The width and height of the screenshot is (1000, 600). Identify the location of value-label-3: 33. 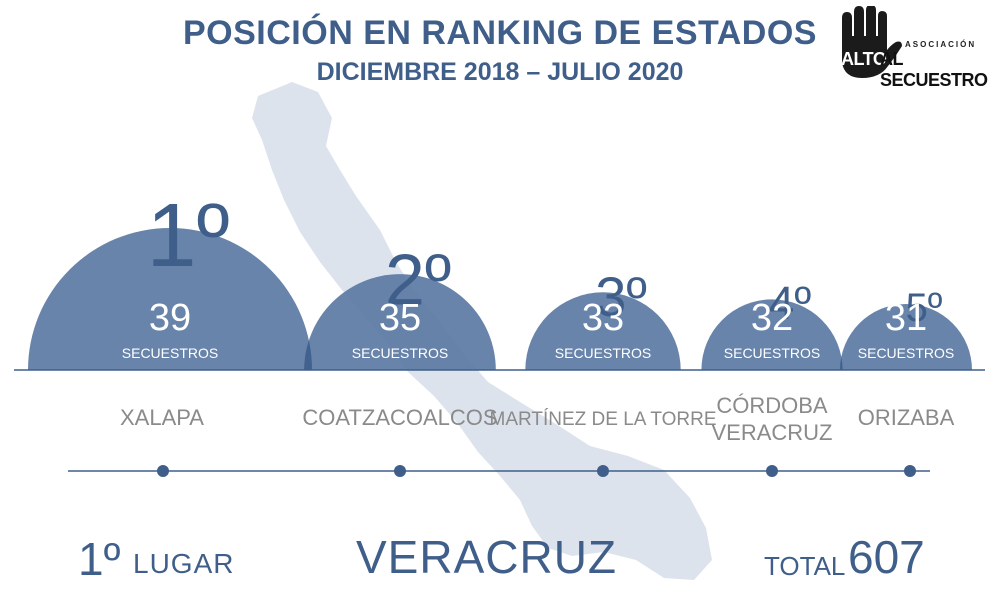
(603, 318).